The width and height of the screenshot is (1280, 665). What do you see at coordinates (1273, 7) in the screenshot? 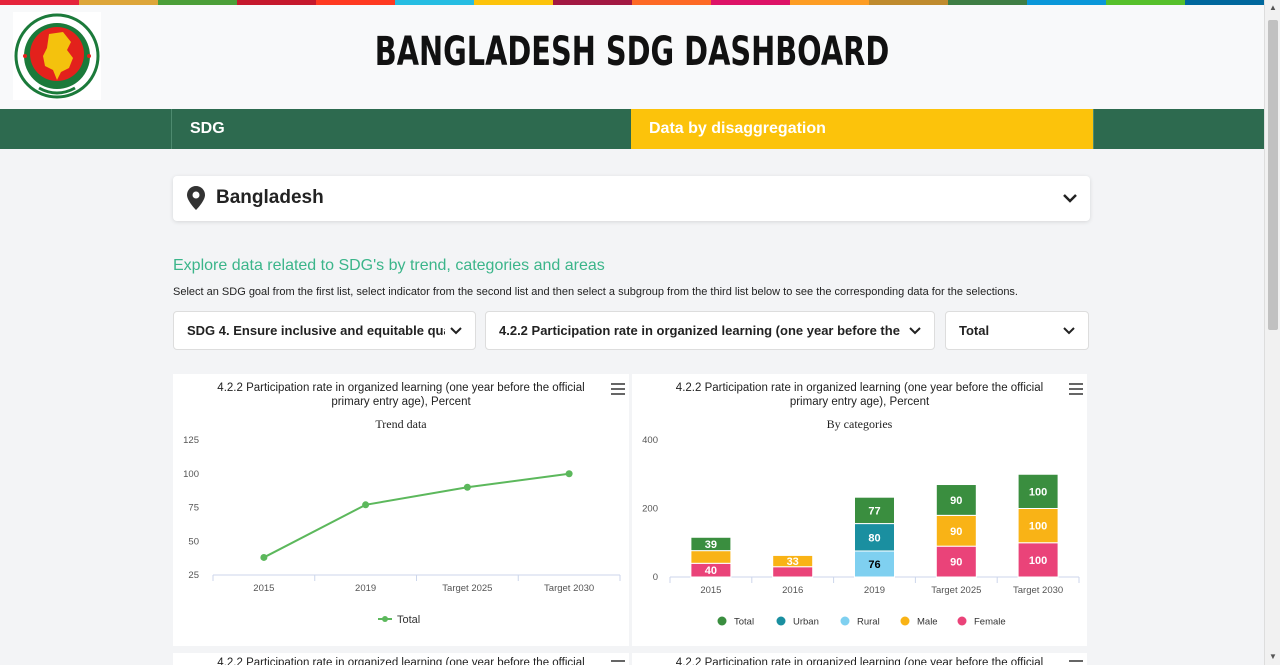
I see `scroll-up-arrow-icon: ▲` at bounding box center [1273, 7].